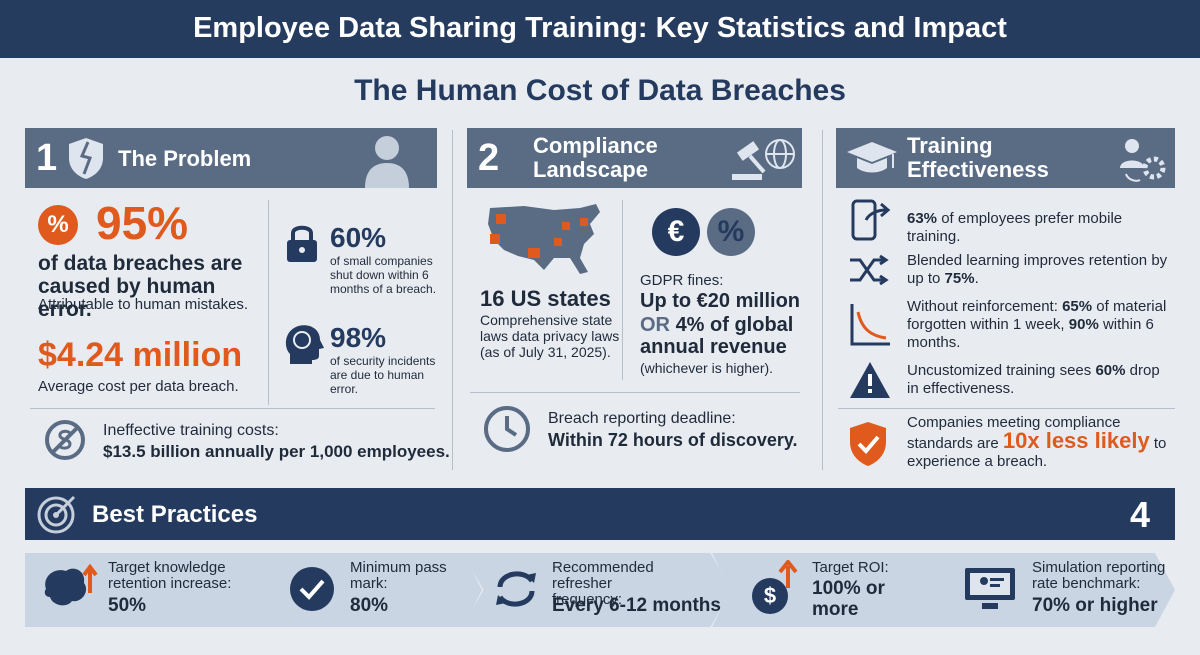 This screenshot has height=655, width=1200. Describe the element at coordinates (1110, 370) in the screenshot. I see `item-text: 60%` at that location.